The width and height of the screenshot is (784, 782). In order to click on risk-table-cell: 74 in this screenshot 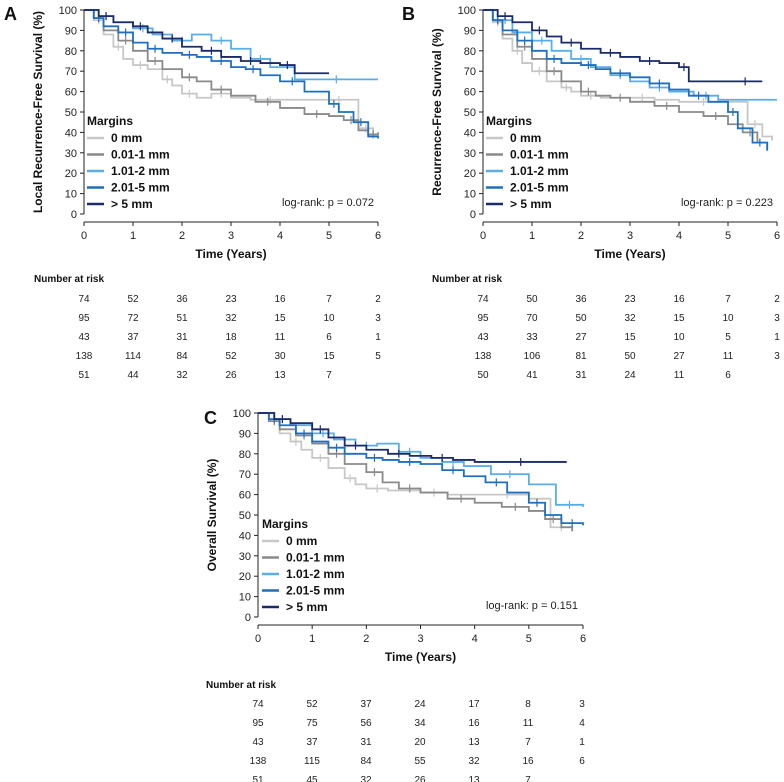, I will do `click(258, 704)`.